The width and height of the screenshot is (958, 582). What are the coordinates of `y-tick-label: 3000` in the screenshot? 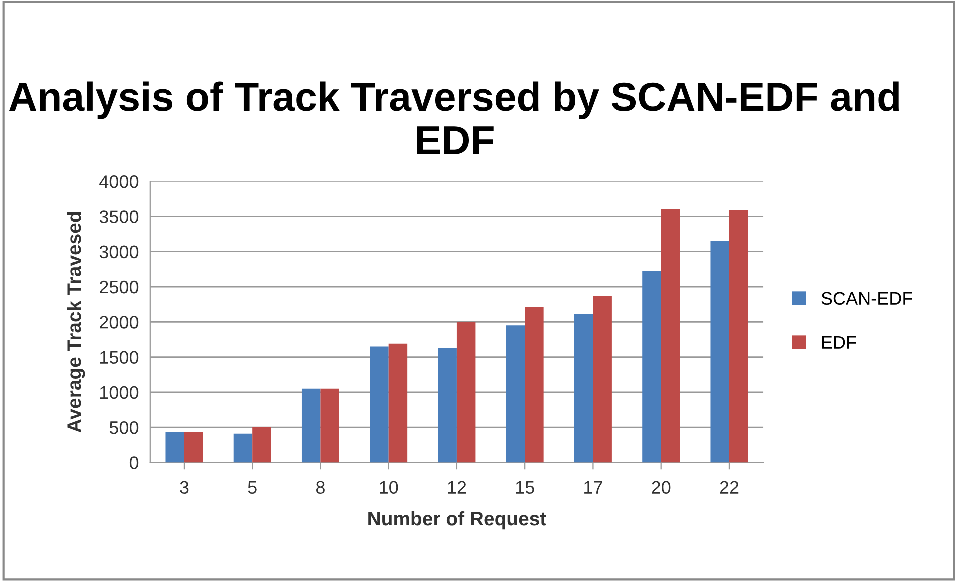 It's located at (119, 252).